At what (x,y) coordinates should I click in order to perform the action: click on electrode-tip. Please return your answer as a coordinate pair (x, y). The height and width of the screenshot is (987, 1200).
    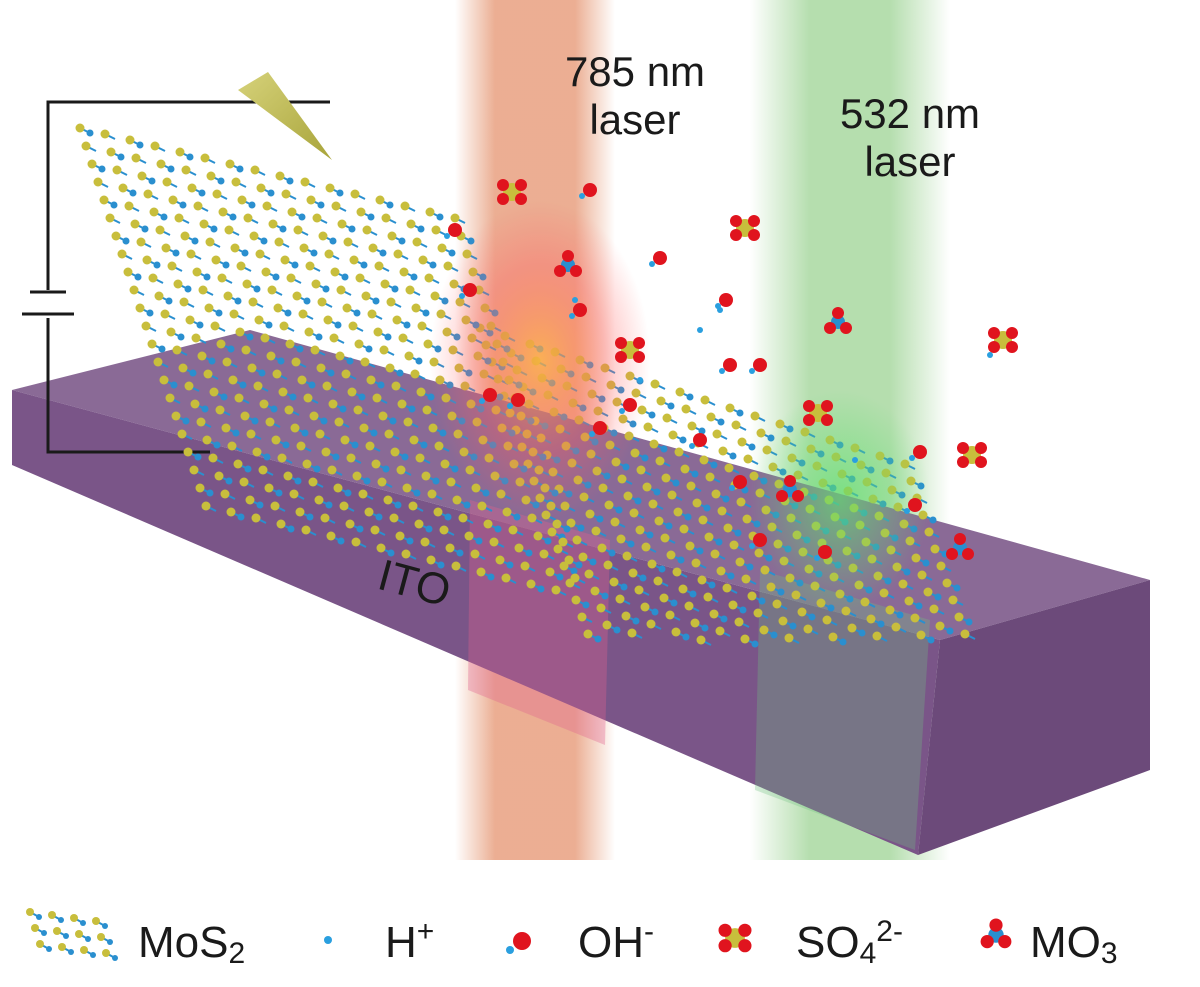
    Looking at the image, I should click on (285, 116).